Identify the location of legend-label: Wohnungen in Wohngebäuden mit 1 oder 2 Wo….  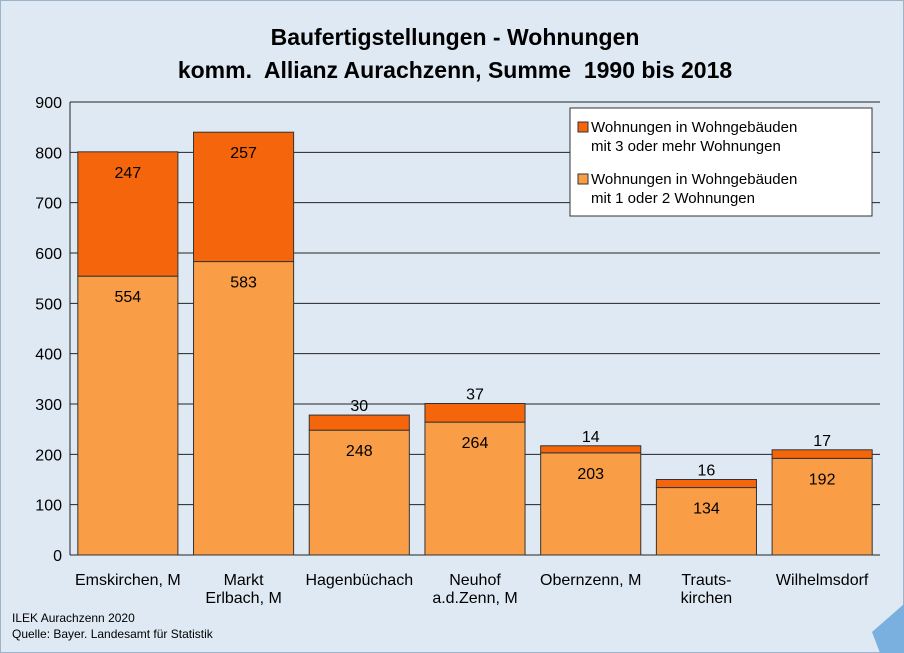
(694, 189).